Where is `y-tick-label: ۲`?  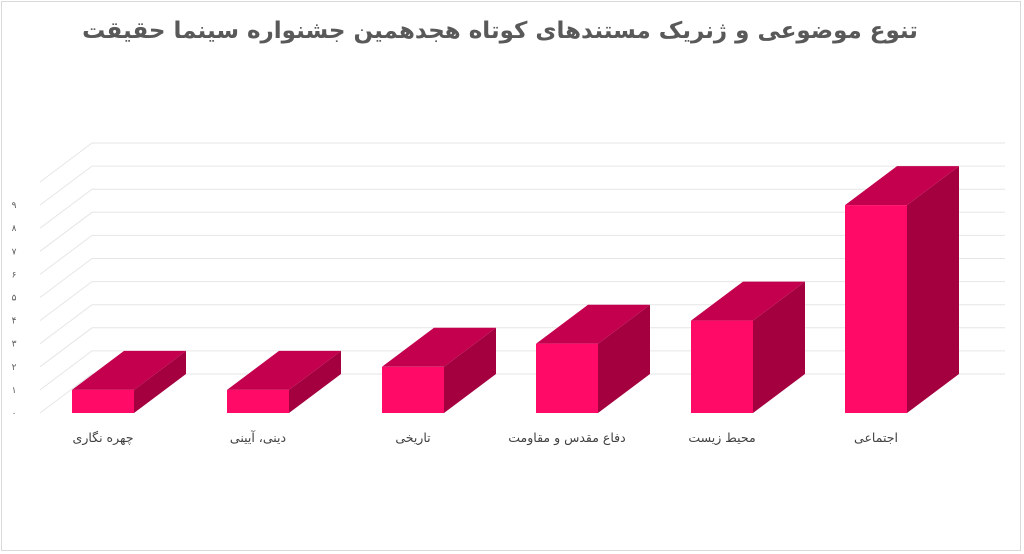
y-tick-label: ۲ is located at coordinates (14, 368).